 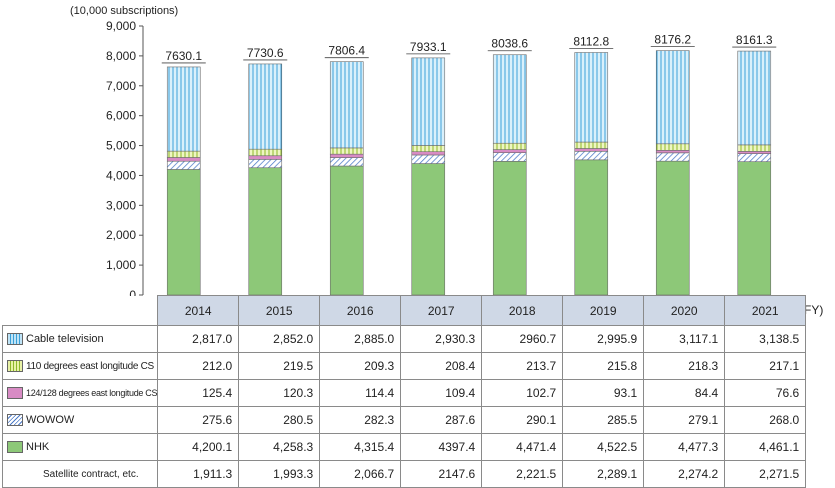 What do you see at coordinates (198, 310) in the screenshot?
I see `year-header: 2014` at bounding box center [198, 310].